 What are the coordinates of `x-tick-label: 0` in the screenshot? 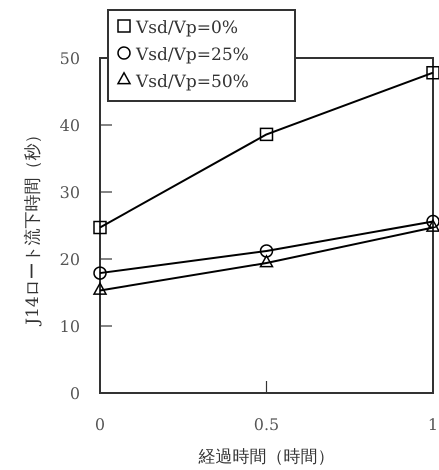 It's located at (100, 424).